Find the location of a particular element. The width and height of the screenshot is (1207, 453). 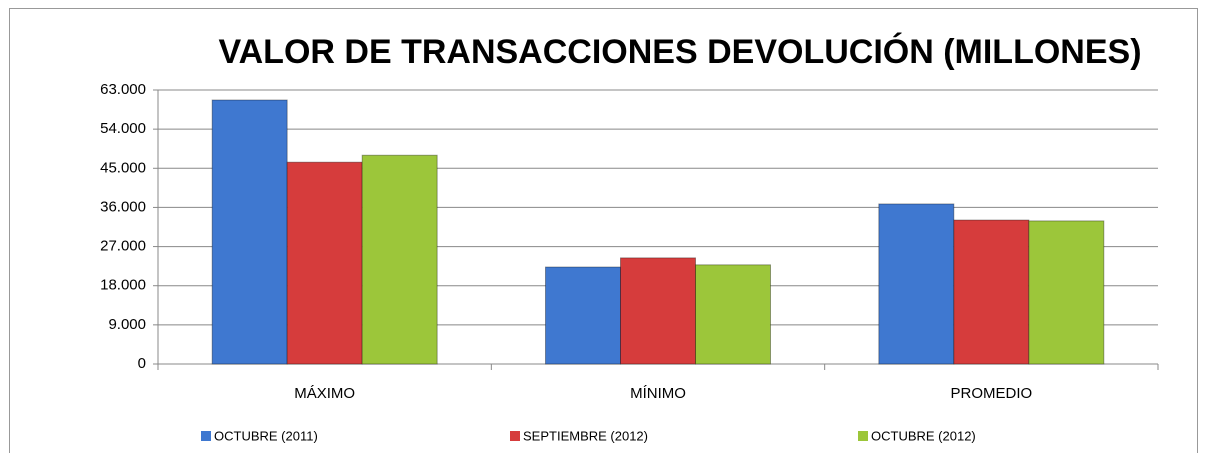

y-tick-label: 9.000 is located at coordinates (127, 324).